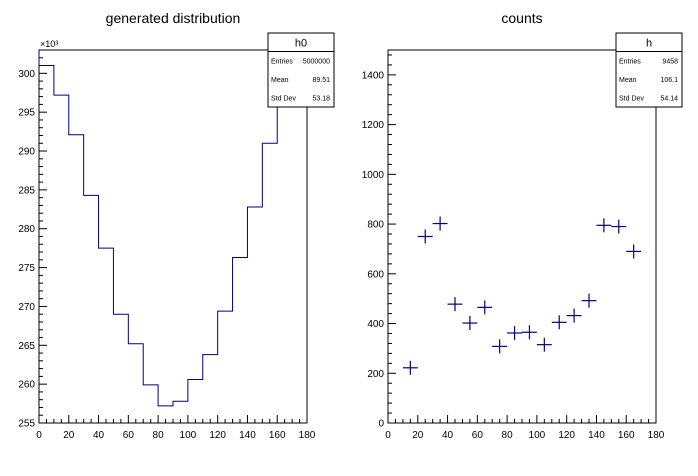 This screenshot has width=698, height=476. What do you see at coordinates (26, 268) in the screenshot?
I see `y-tick-label: 275` at bounding box center [26, 268].